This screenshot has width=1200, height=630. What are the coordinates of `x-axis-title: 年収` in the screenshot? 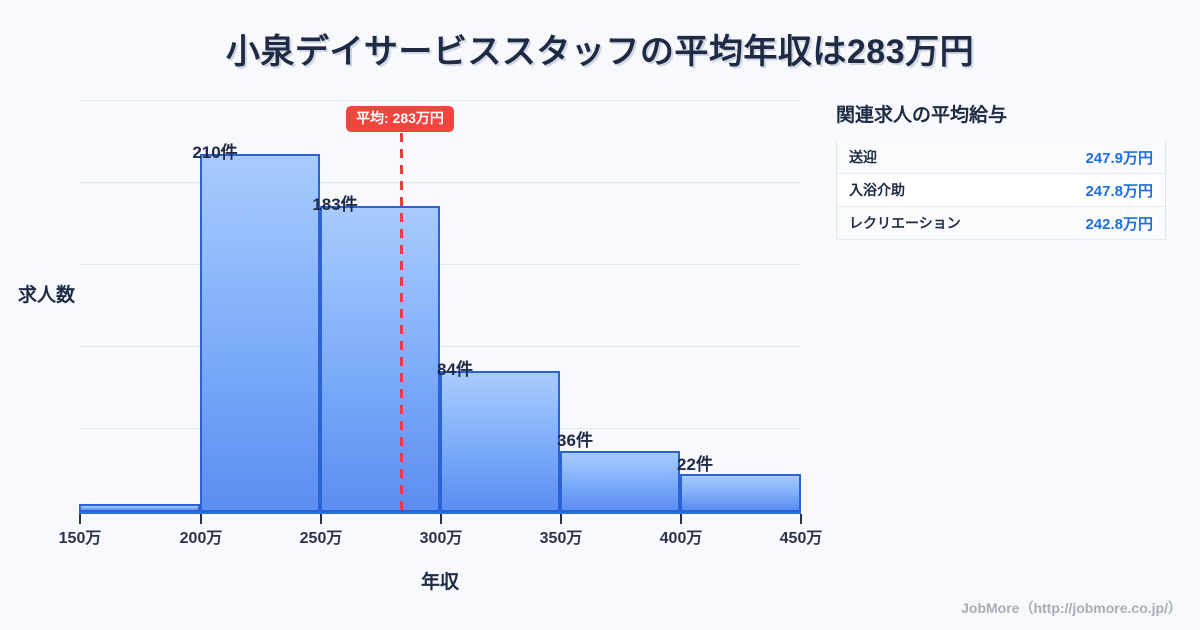 It's located at (439, 582).